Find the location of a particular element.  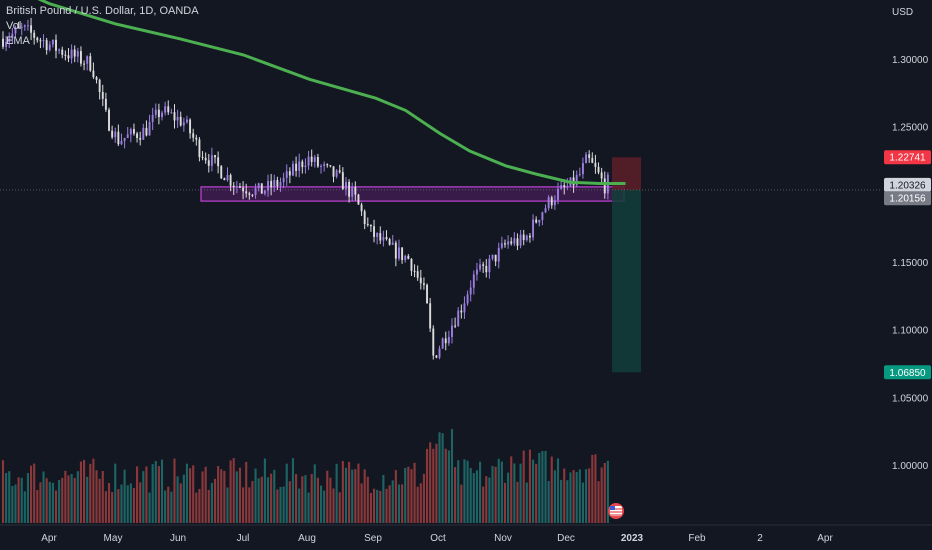

take-profit-zone is located at coordinates (626, 281).